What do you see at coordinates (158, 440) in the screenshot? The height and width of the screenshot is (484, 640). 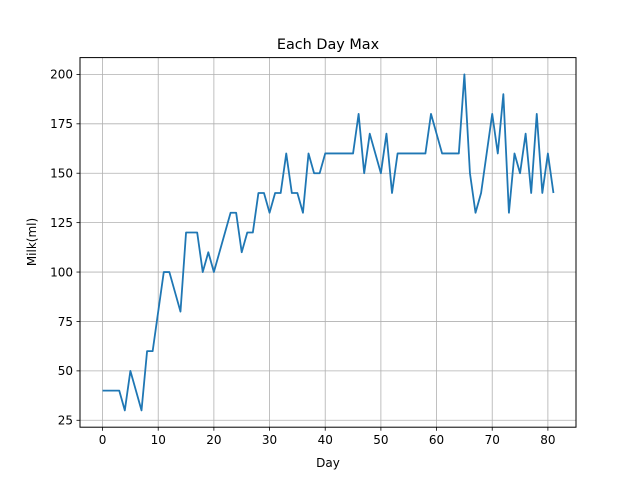 I see `x-tick-label: 10` at bounding box center [158, 440].